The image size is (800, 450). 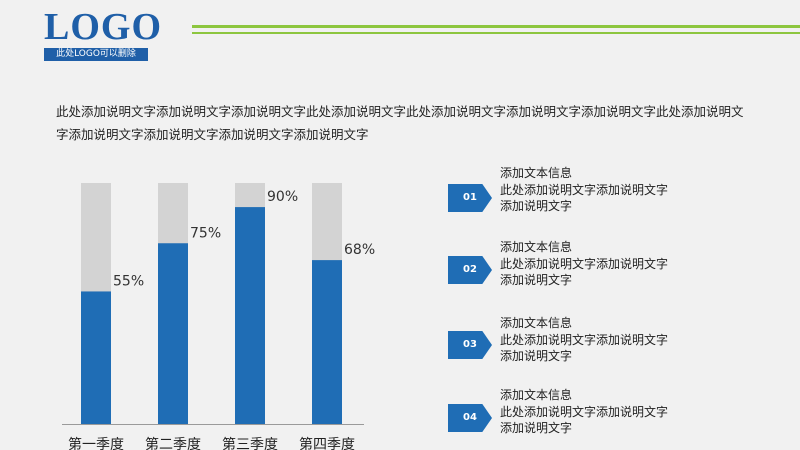 I want to click on bar-value-label: 68%, so click(x=359, y=250).